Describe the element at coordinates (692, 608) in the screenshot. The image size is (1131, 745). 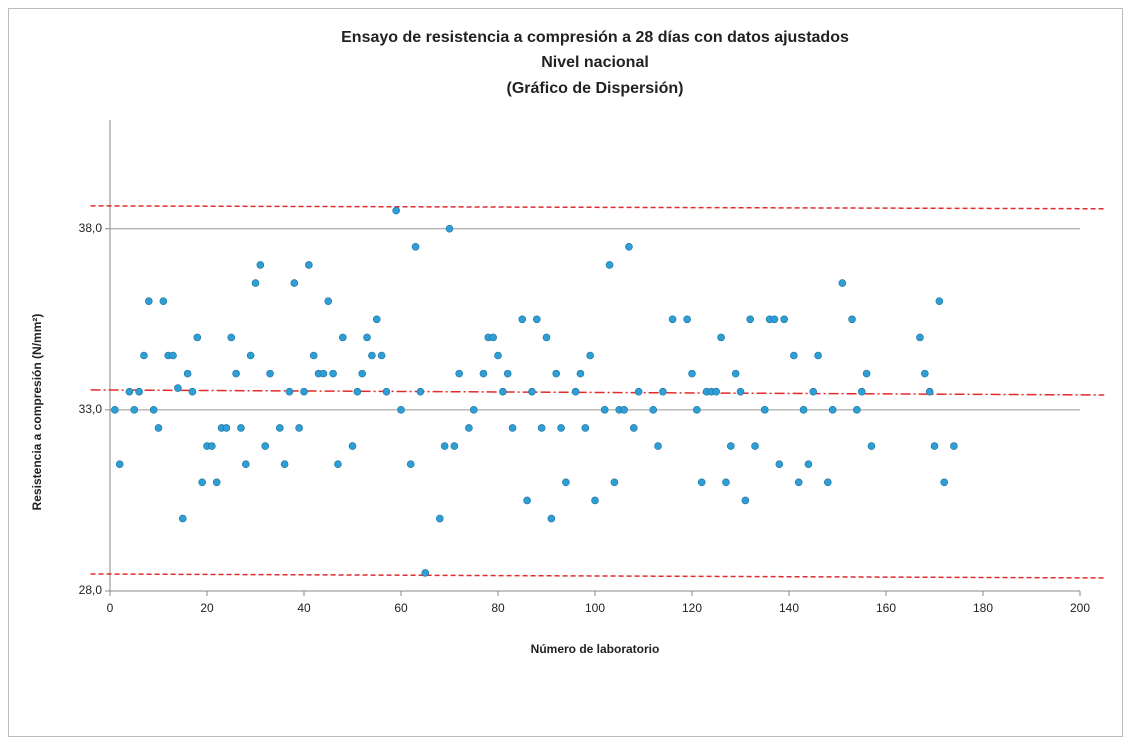
I see `x-tick-label: 120` at that location.